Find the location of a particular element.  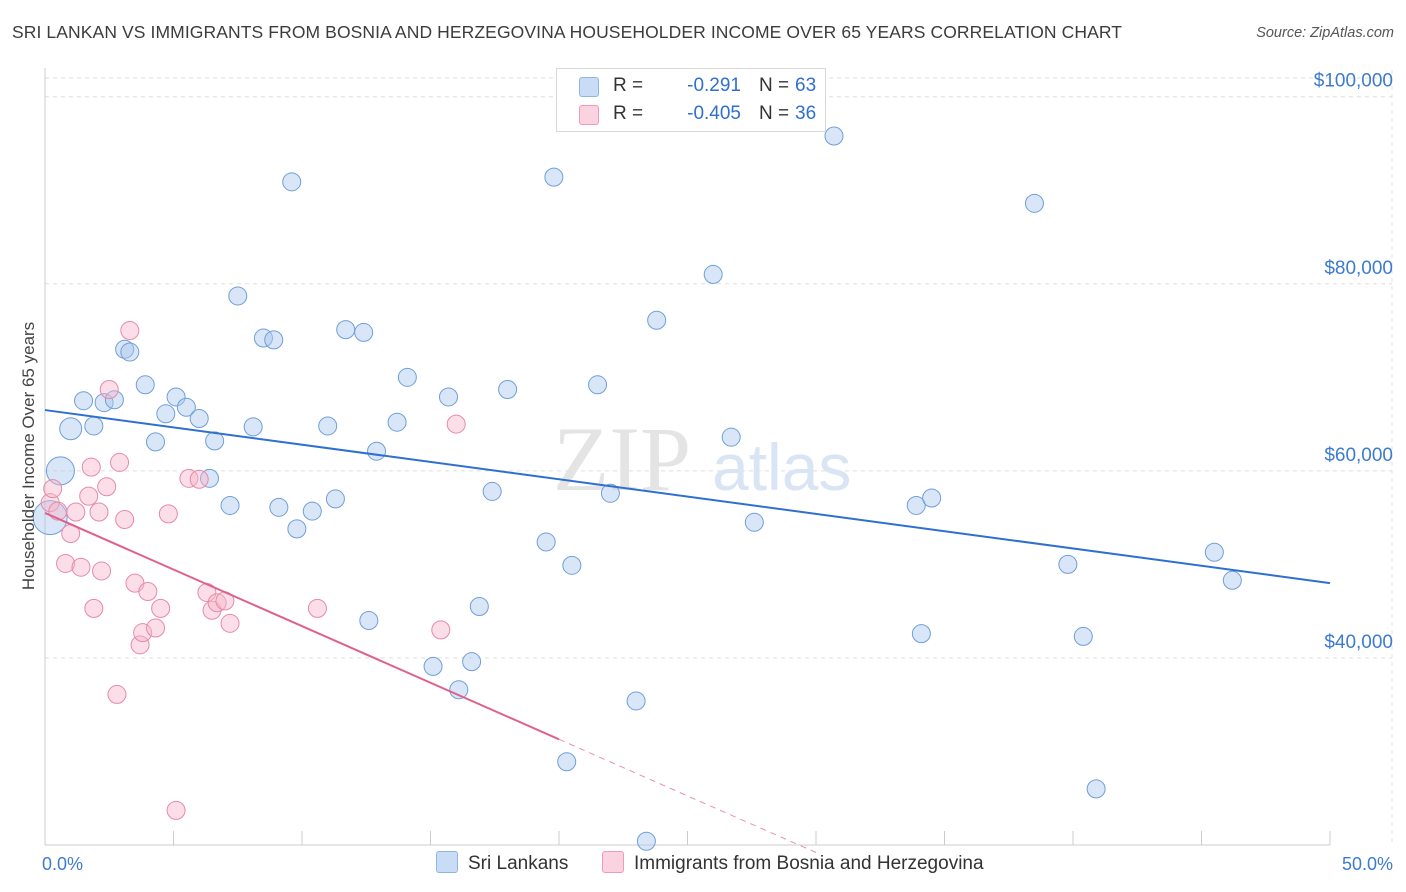

legend-label: Immigrants from Bosnia and Herzegovina is located at coordinates (809, 863).